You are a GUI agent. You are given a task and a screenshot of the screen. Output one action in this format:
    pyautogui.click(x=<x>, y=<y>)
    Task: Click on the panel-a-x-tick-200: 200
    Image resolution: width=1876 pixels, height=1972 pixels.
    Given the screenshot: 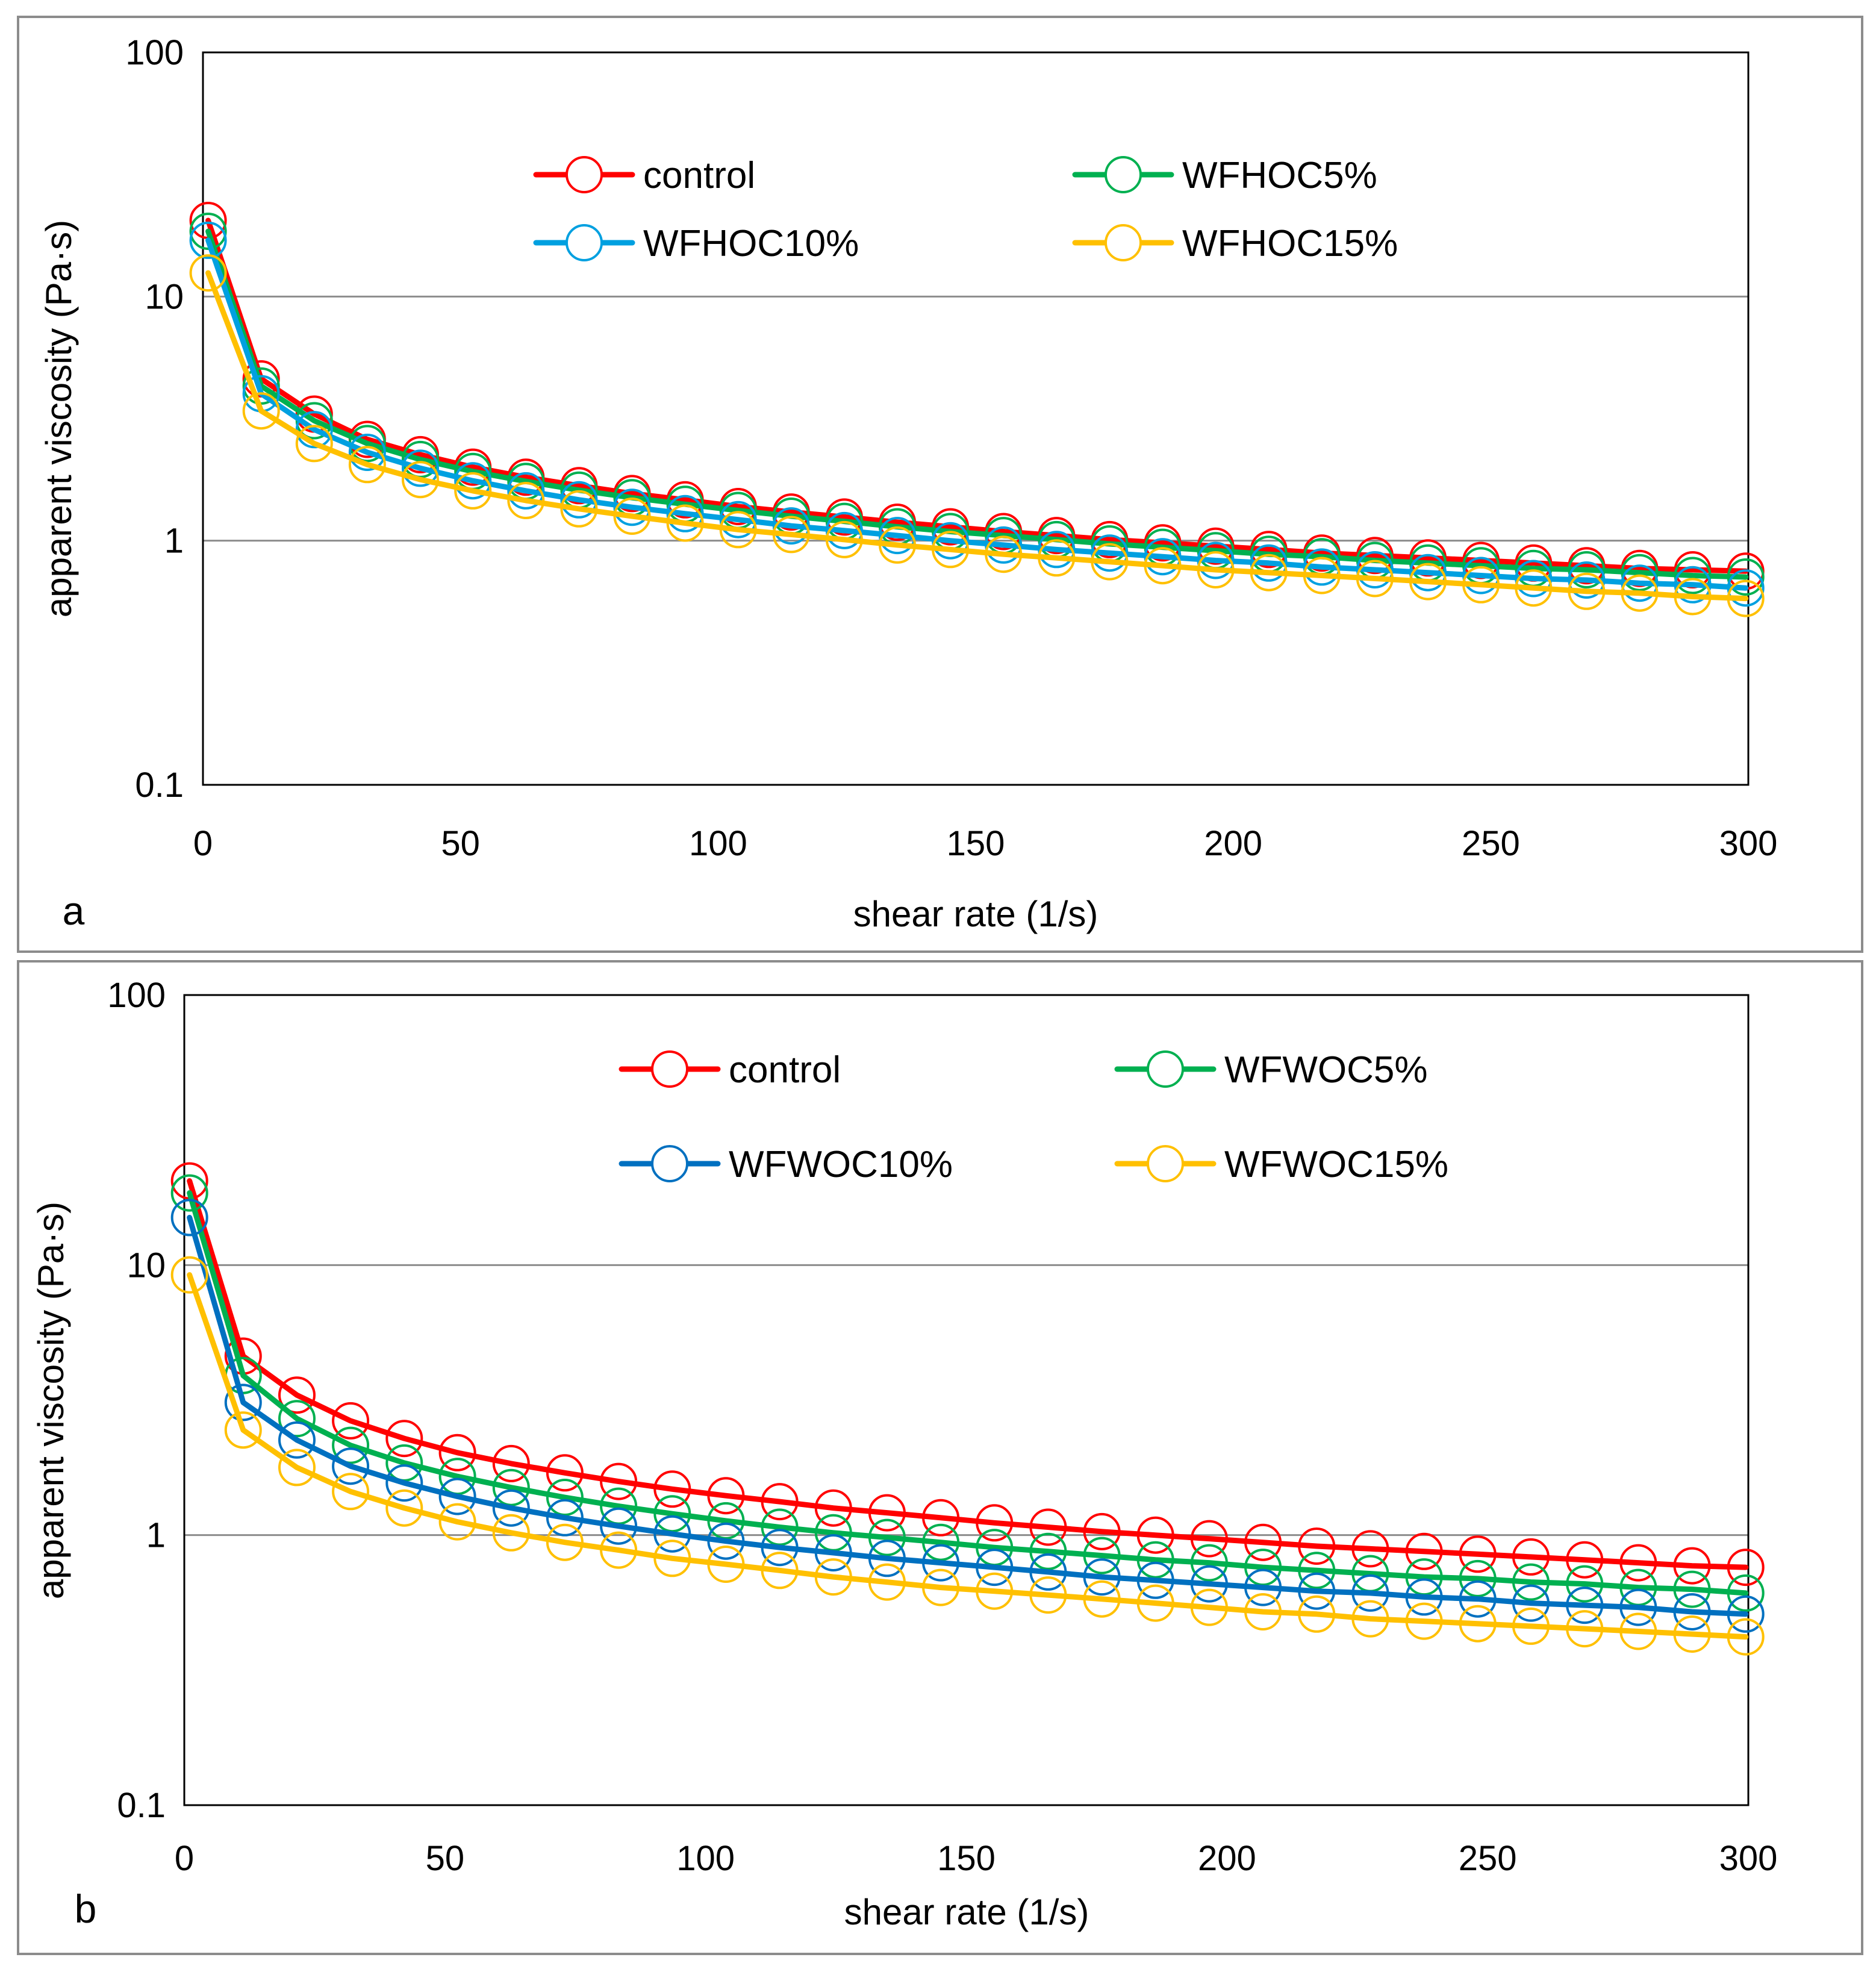 What is the action you would take?
    pyautogui.click(x=1233, y=843)
    